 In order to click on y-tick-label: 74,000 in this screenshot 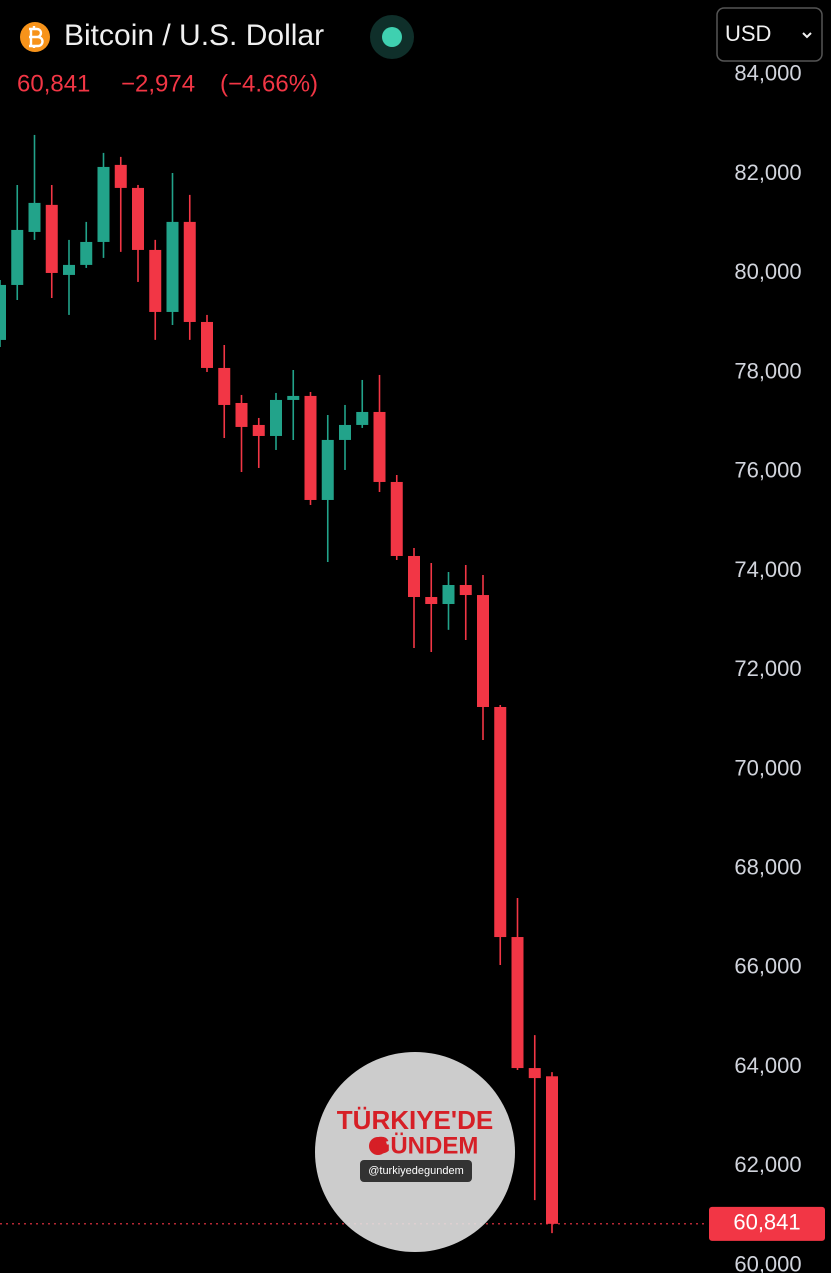, I will do `click(767, 569)`.